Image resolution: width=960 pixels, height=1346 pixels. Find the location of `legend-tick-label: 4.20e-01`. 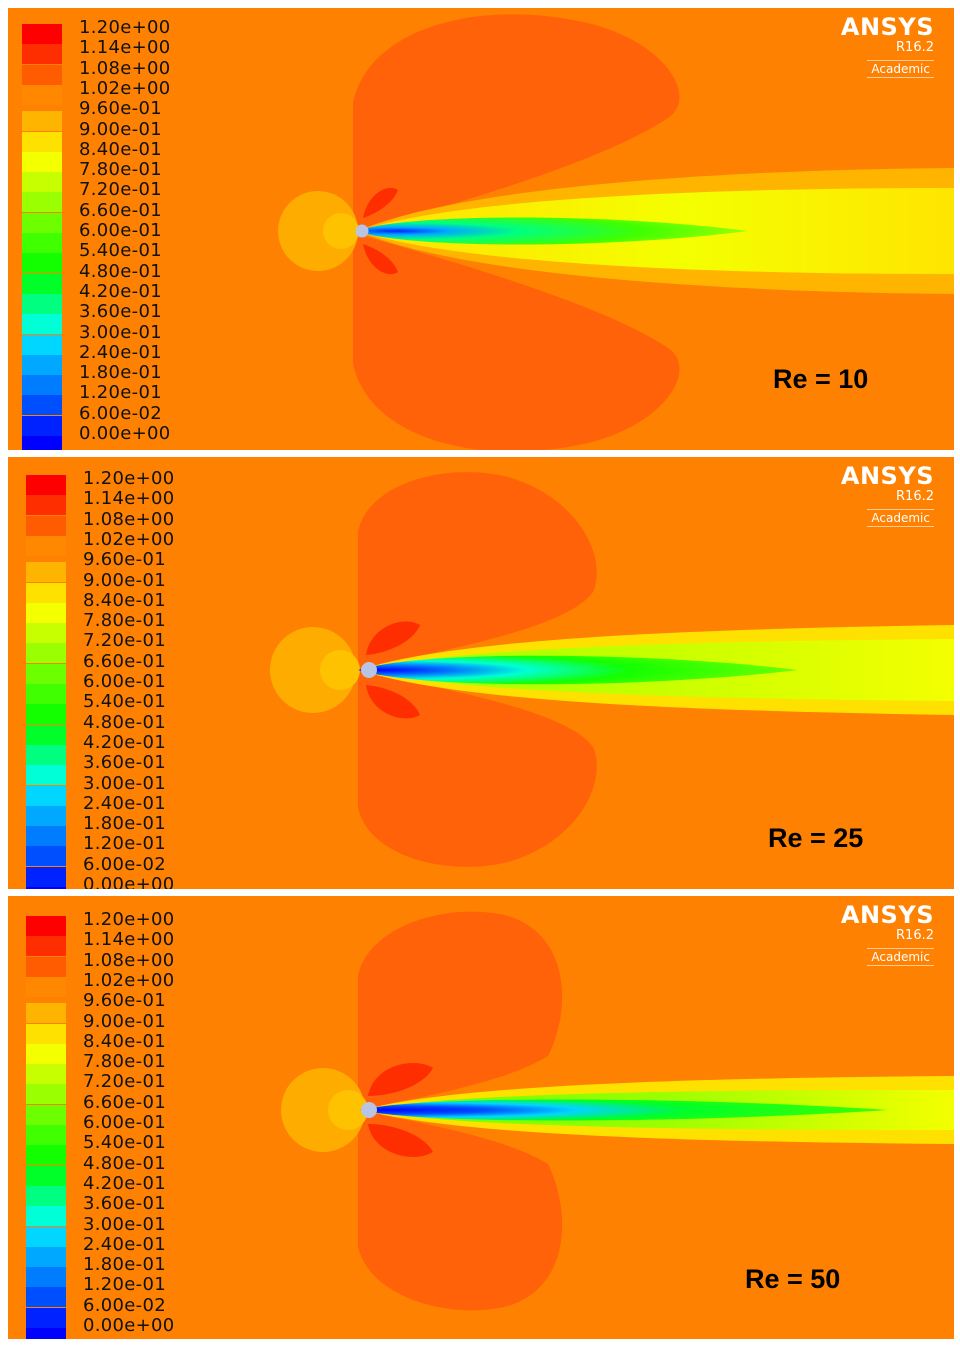

legend-tick-label: 4.20e-01 is located at coordinates (124, 1183).